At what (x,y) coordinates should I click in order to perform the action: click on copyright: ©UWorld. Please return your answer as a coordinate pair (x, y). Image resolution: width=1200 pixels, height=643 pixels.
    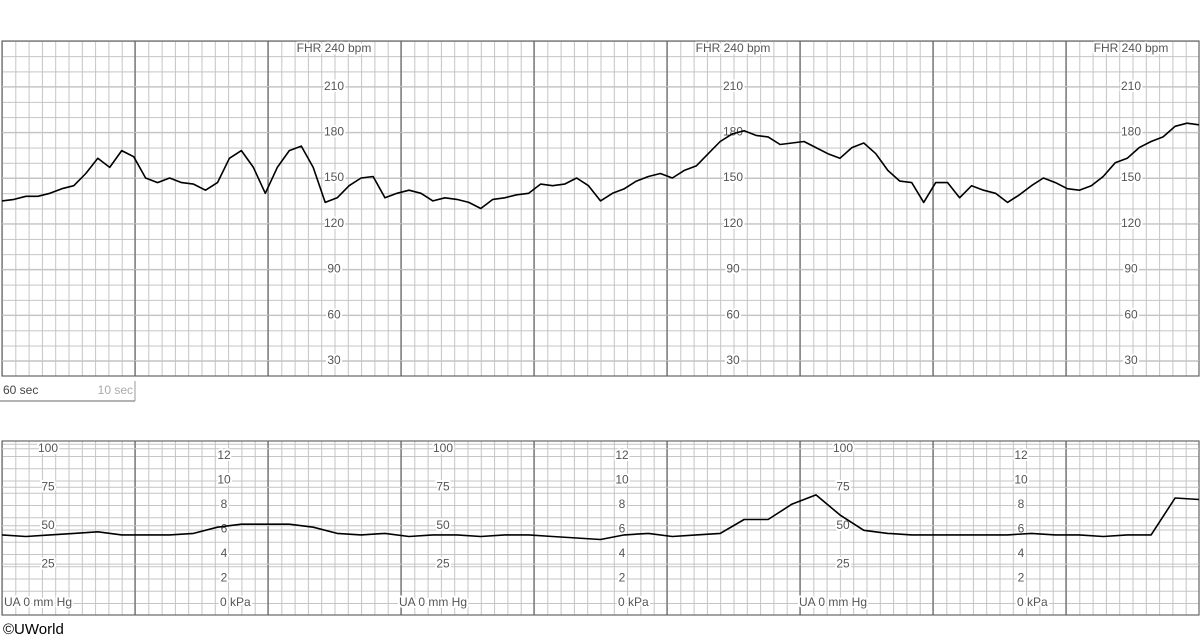
    Looking at the image, I should click on (33, 629).